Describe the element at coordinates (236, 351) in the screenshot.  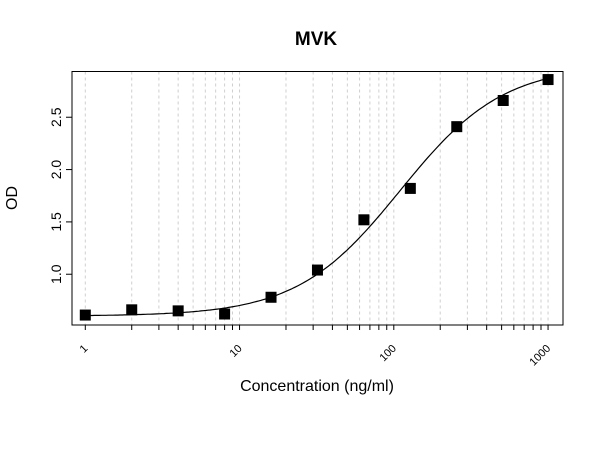
I see `x-tick-label: 10` at that location.